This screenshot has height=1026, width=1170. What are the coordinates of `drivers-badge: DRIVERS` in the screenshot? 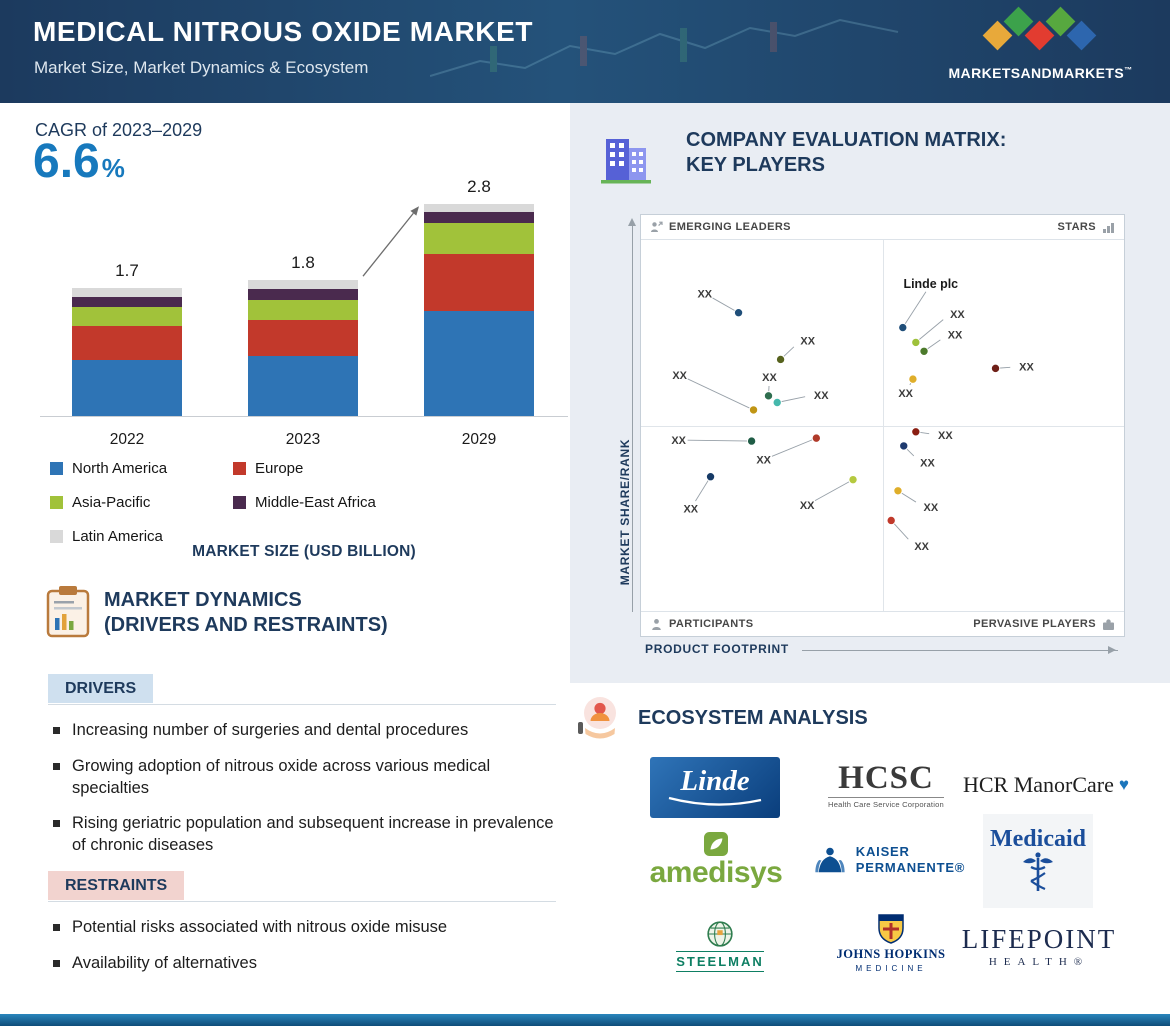 It's located at (101, 688).